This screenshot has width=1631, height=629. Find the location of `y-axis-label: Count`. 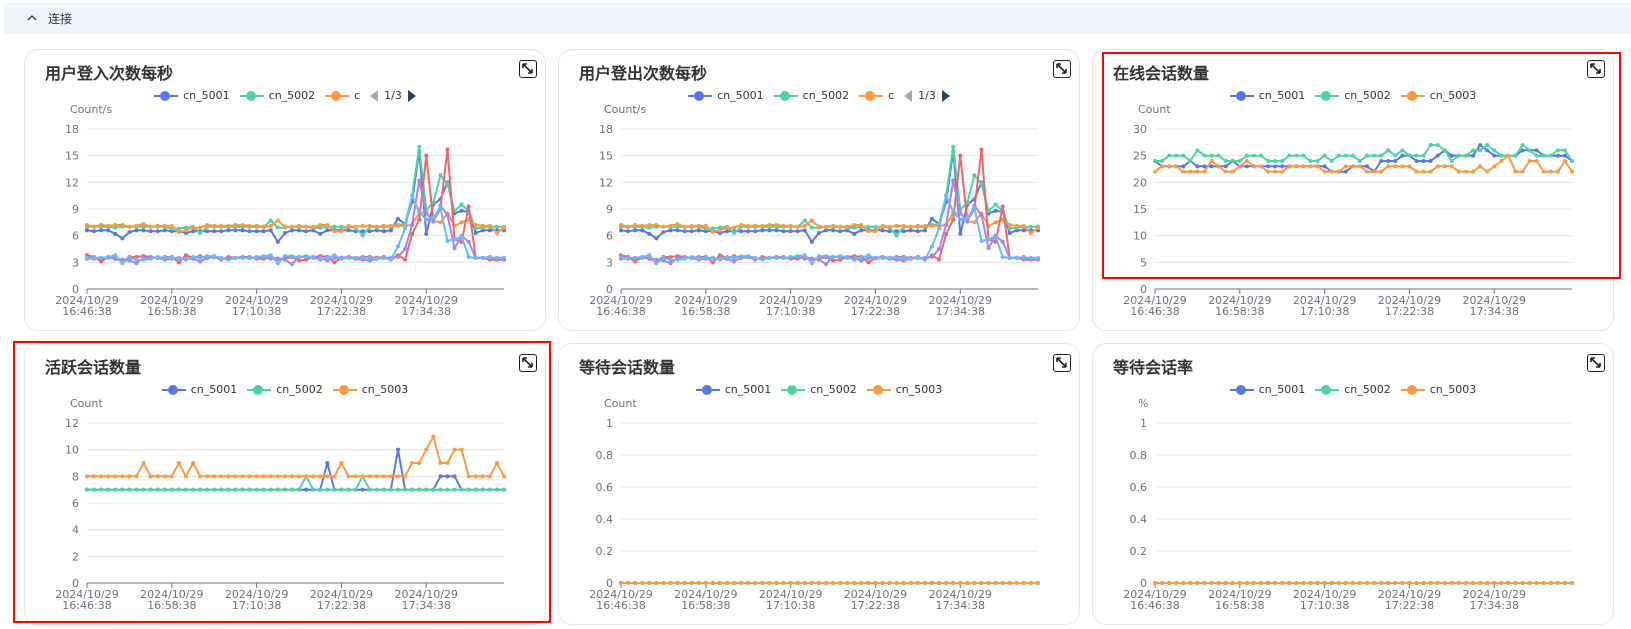

y-axis-label: Count is located at coordinates (86, 403).